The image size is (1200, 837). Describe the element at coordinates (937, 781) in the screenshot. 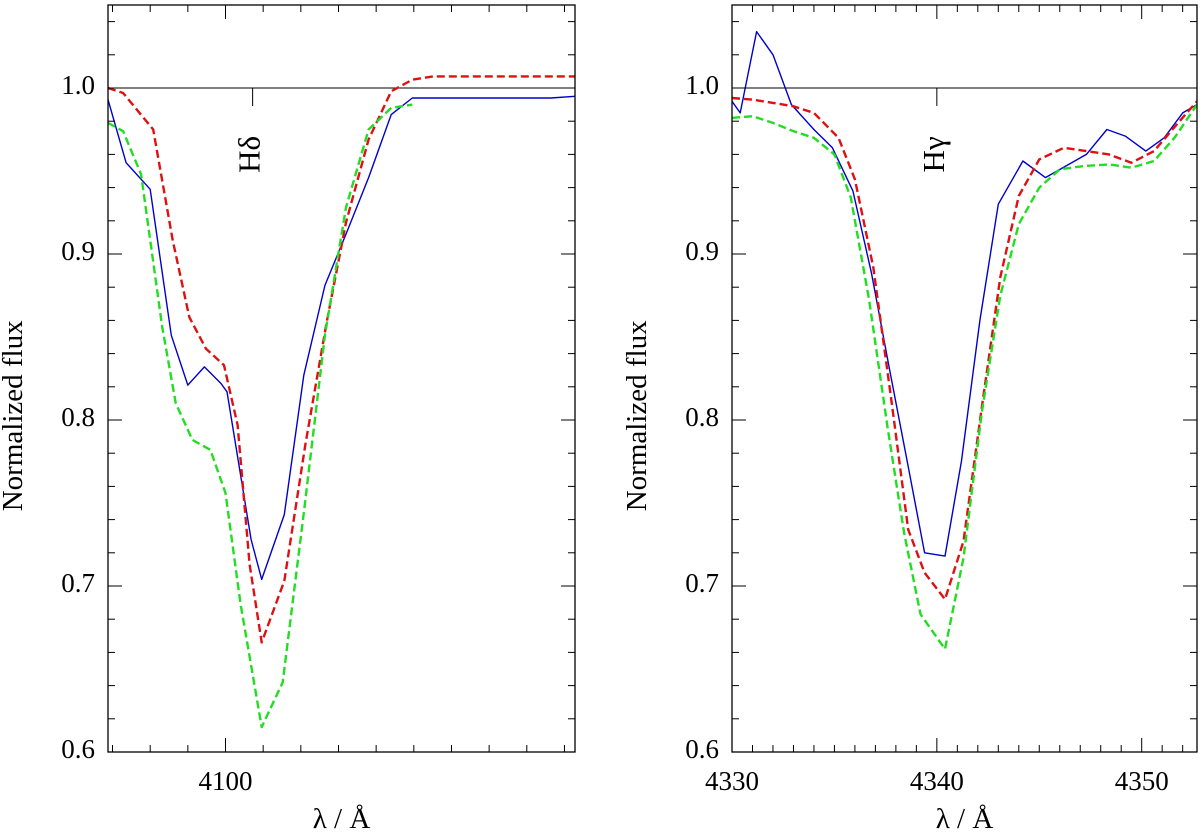

I see `x-tick-label: 4340` at that location.